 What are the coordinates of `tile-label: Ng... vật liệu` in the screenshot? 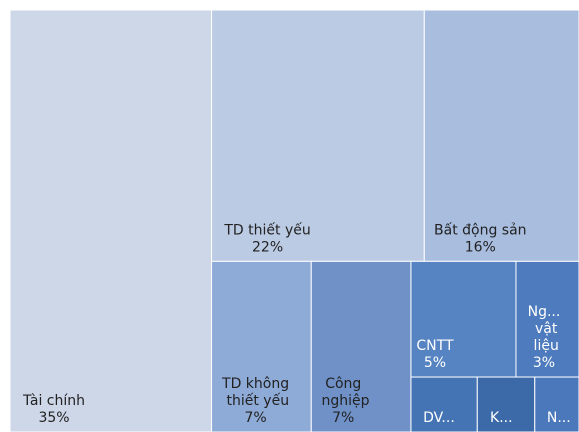 It's located at (544, 329).